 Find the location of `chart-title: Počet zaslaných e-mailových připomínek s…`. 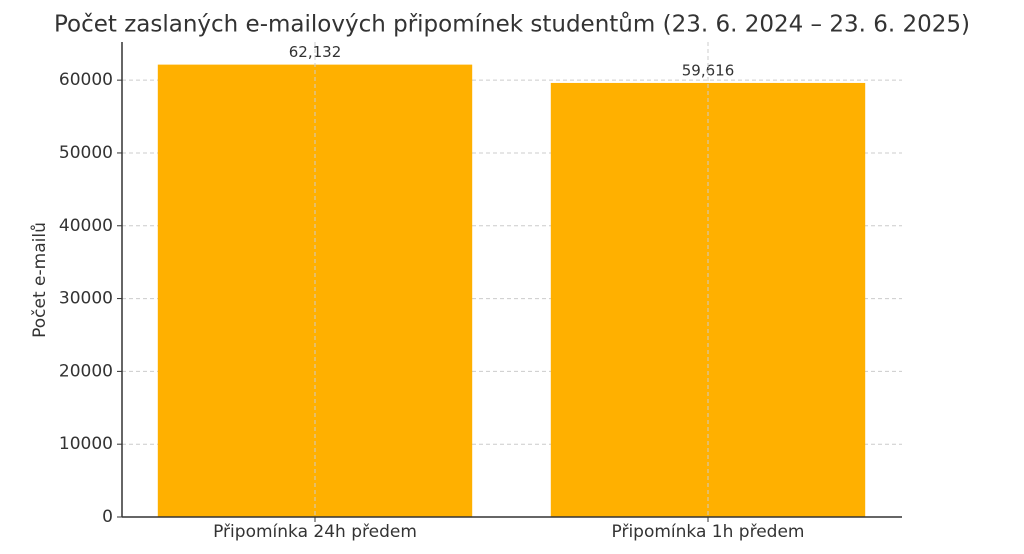

chart-title: Počet zaslaných e-mailových připomínek s… is located at coordinates (512, 24).